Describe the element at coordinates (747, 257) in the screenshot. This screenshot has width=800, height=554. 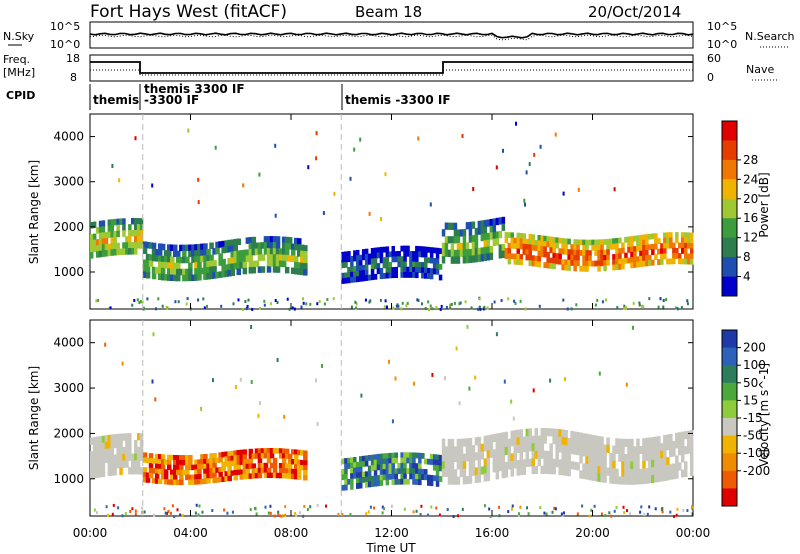
I see `power-colorbar-tick-label-1: 8` at that location.